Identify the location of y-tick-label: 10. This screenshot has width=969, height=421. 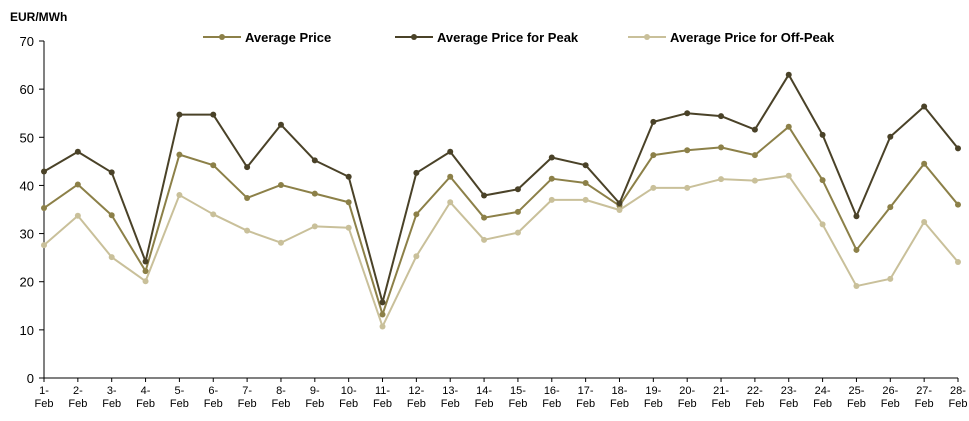
(27, 330).